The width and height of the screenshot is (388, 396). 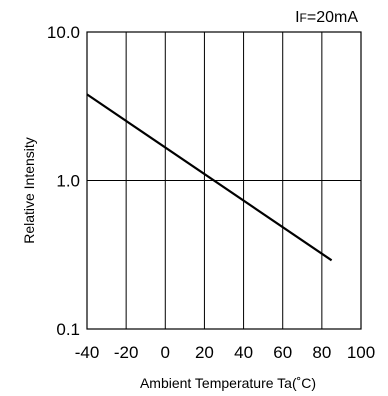 What do you see at coordinates (204, 352) in the screenshot?
I see `x-tick-label: 20` at bounding box center [204, 352].